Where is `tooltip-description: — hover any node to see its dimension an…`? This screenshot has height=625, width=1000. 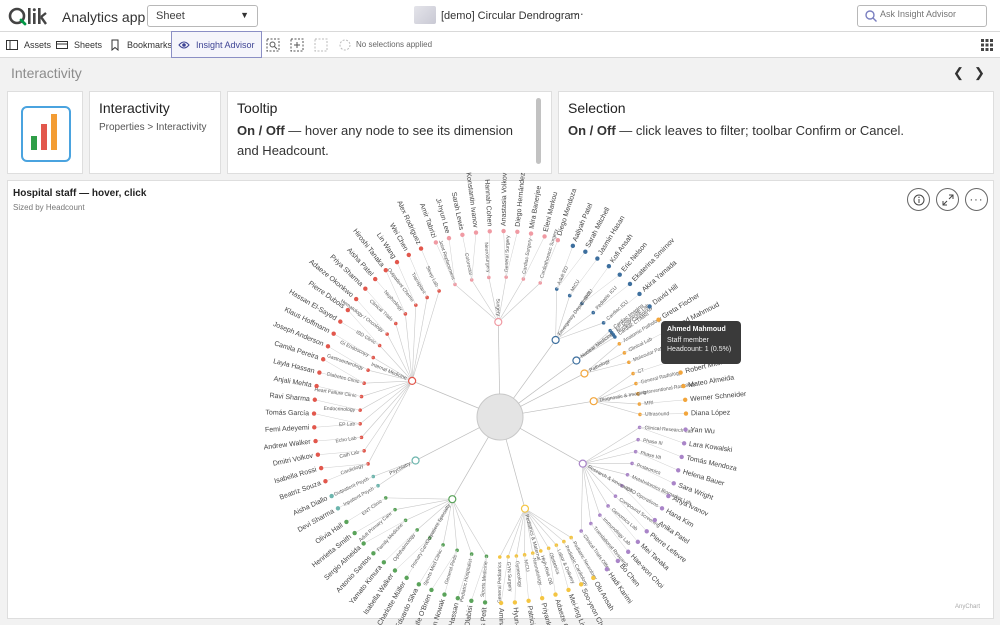
tooltip-description: — hover any node to see its dimension an… is located at coordinates (375, 140).